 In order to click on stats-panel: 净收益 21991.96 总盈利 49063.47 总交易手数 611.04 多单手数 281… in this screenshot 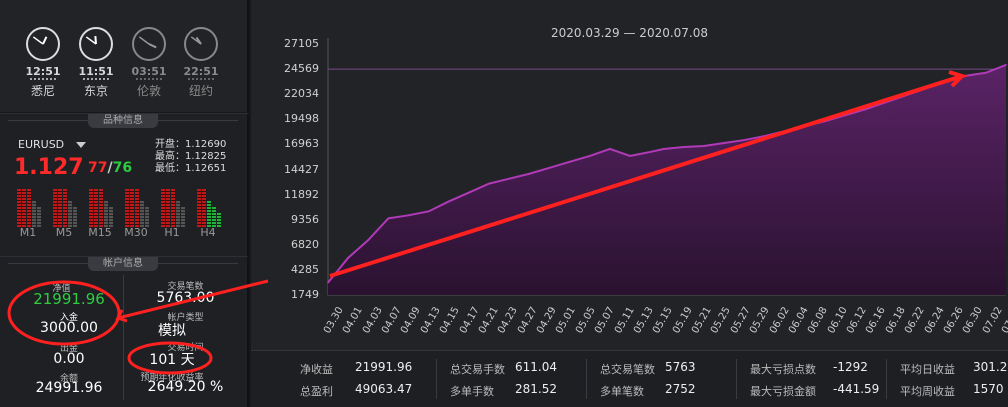, I will do `click(629, 378)`.